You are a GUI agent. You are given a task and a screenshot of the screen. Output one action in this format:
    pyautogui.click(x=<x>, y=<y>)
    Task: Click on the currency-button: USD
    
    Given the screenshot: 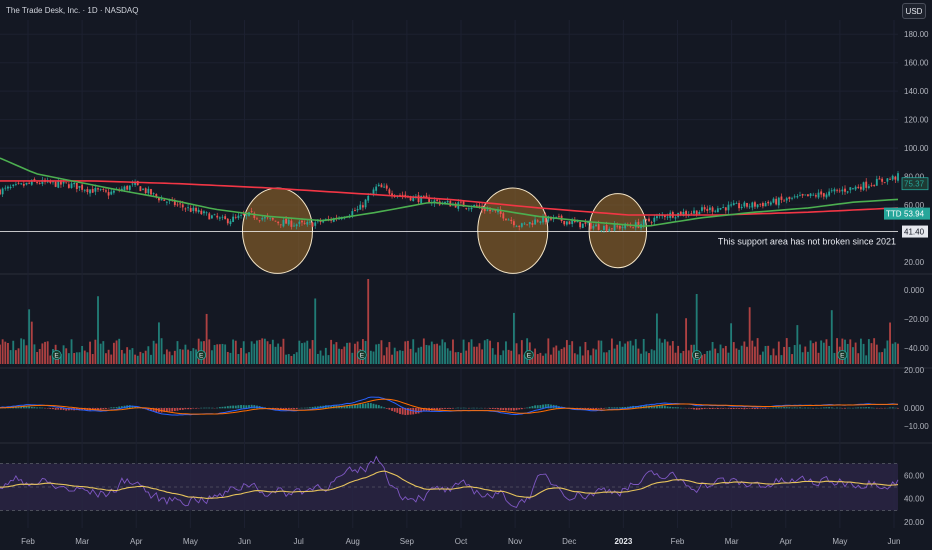 What is the action you would take?
    pyautogui.click(x=914, y=11)
    